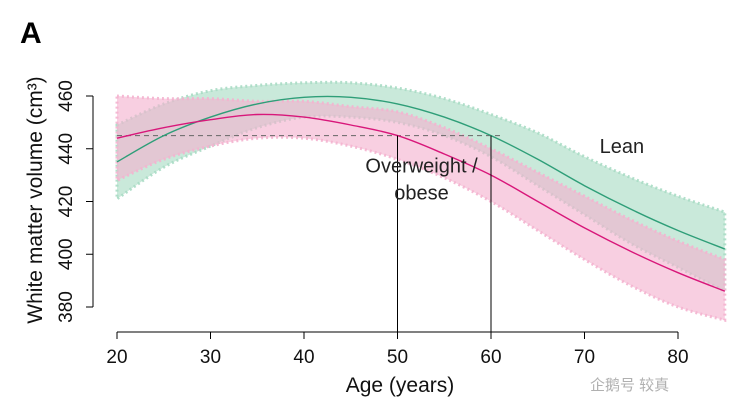 The height and width of the screenshot is (413, 743). Describe the element at coordinates (677, 357) in the screenshot. I see `x-tick-label-80: 80` at that location.